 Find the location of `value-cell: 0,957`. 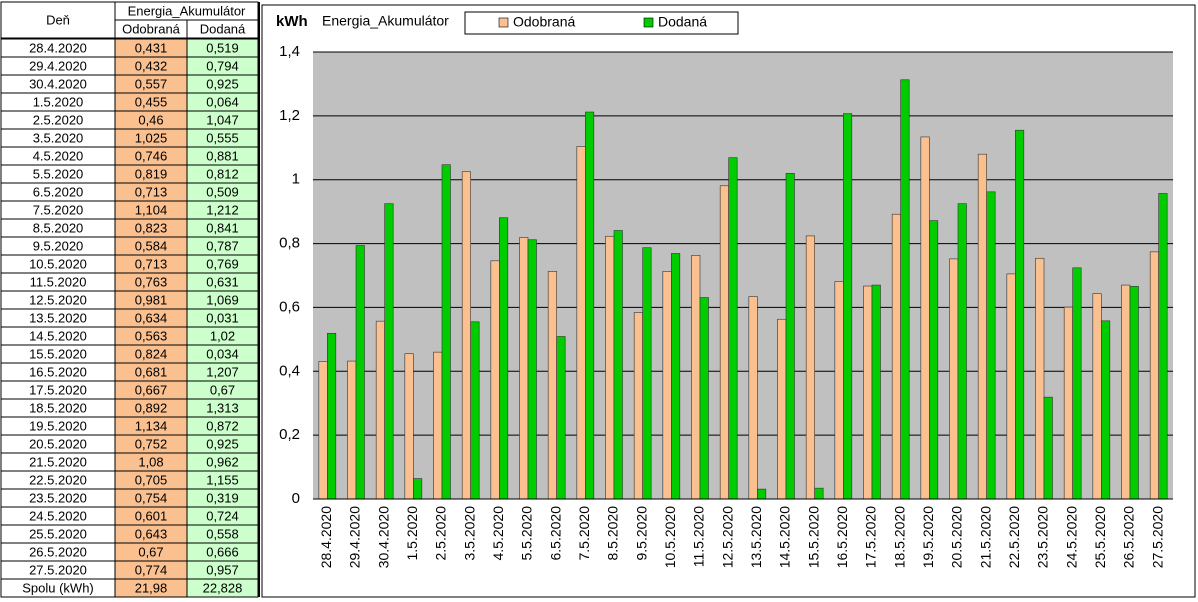

value-cell: 0,957 is located at coordinates (222, 569).